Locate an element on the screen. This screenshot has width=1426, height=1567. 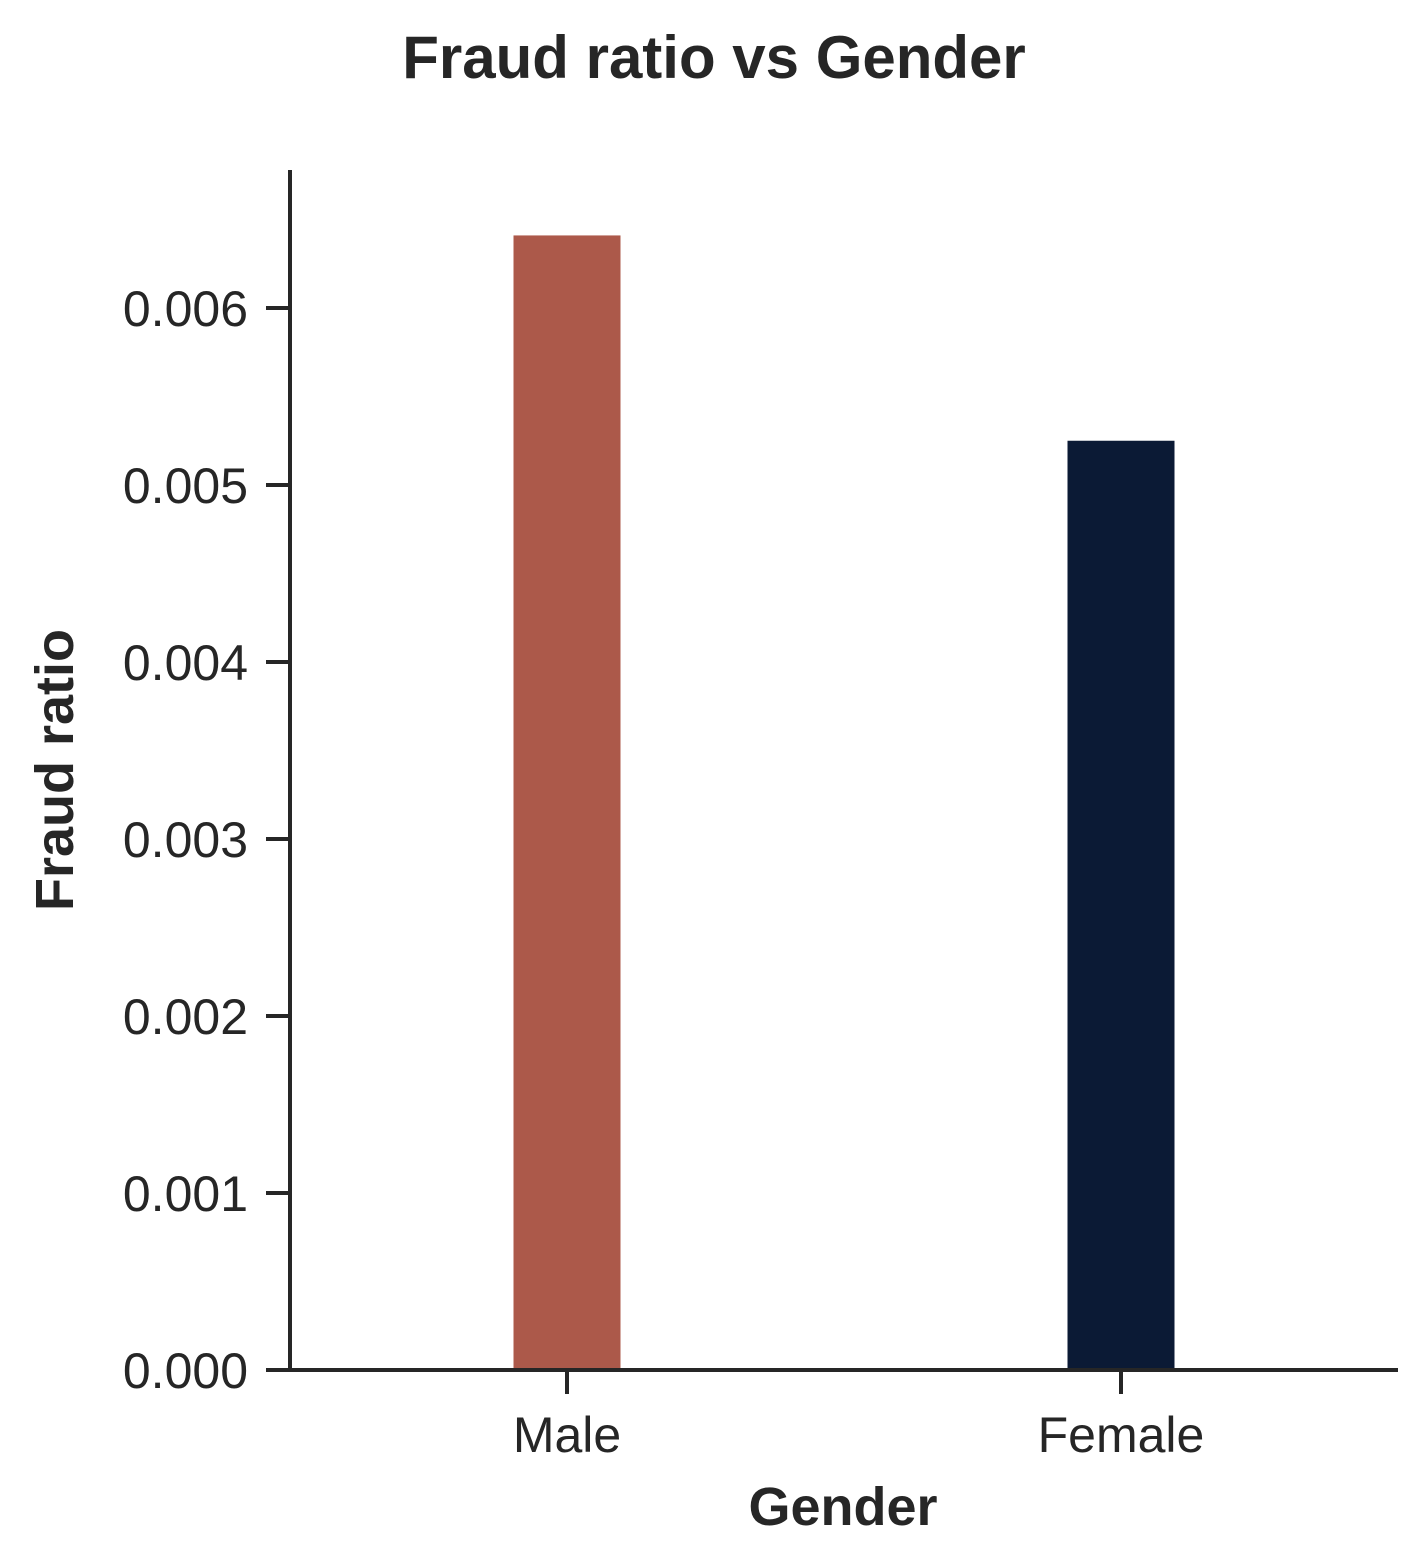
y-axis-ticks: 0.000 0.001 0.002 0.003 0.004 0.005 0.006 is located at coordinates (206, 840).